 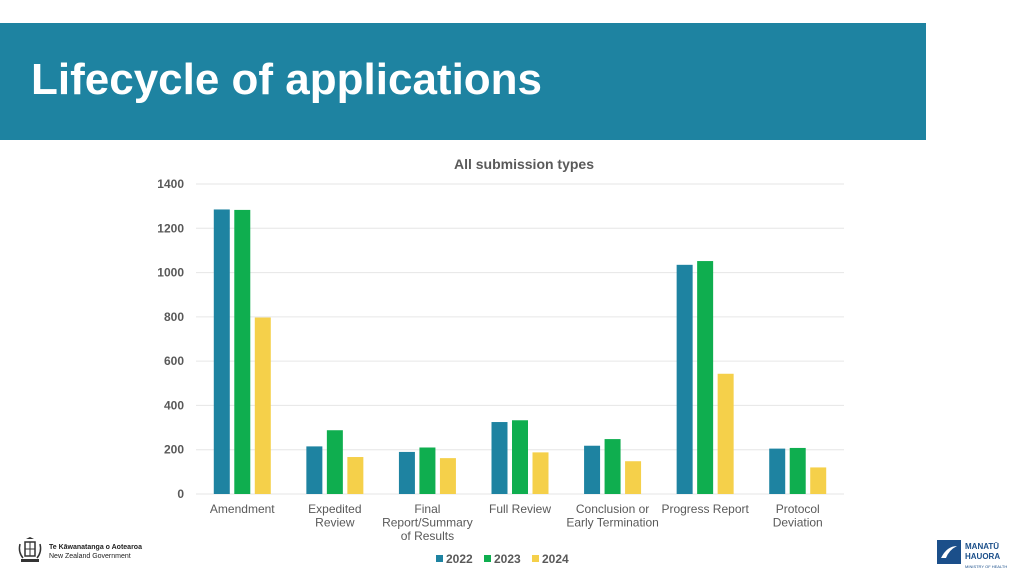 I want to click on legend-label-2023: 2023, so click(x=507, y=559).